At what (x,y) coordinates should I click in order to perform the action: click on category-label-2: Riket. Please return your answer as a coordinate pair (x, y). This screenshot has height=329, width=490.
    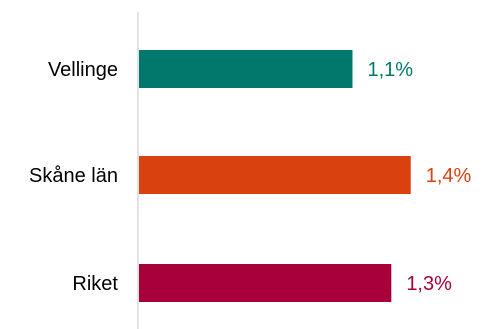
    Looking at the image, I should click on (95, 284).